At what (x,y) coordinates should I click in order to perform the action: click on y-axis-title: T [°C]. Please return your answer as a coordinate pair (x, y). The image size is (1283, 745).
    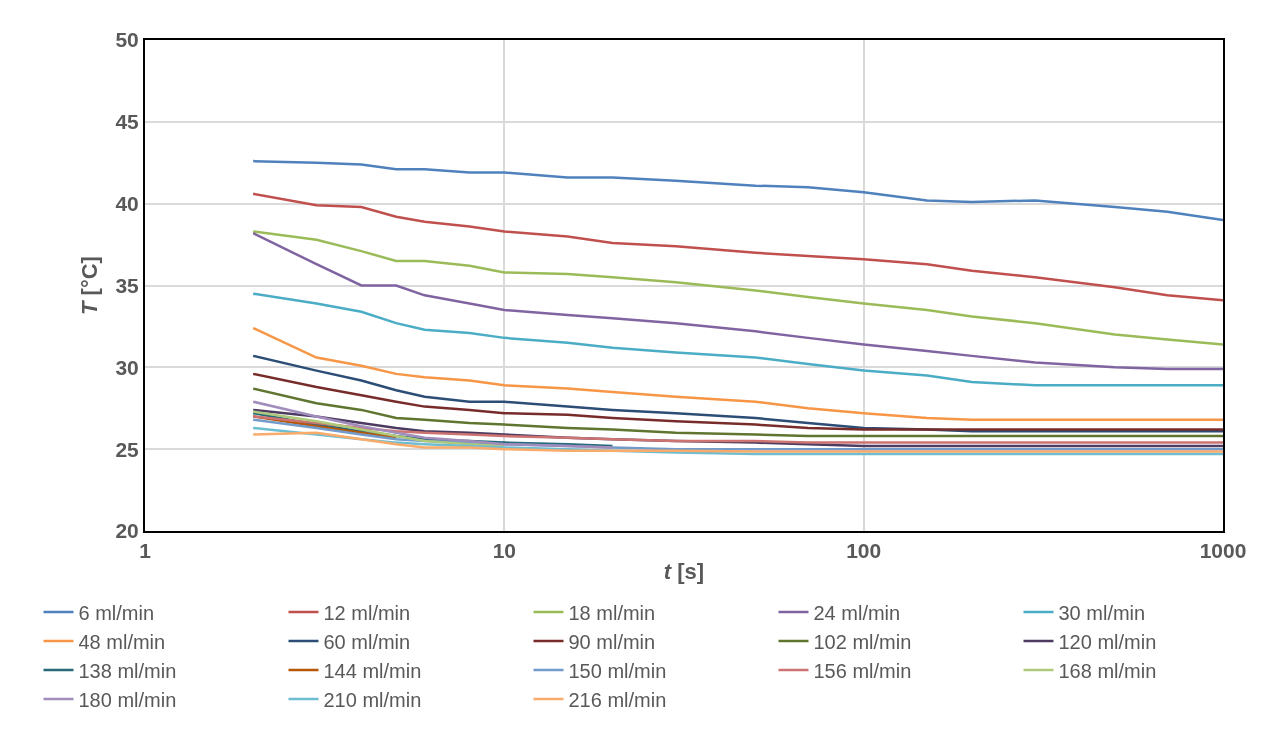
    Looking at the image, I should click on (89, 285).